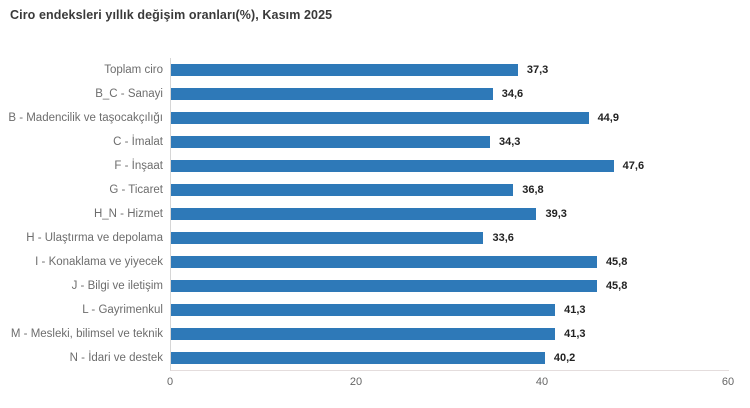 The image size is (750, 408). I want to click on bar-row: 34,3, so click(450, 142).